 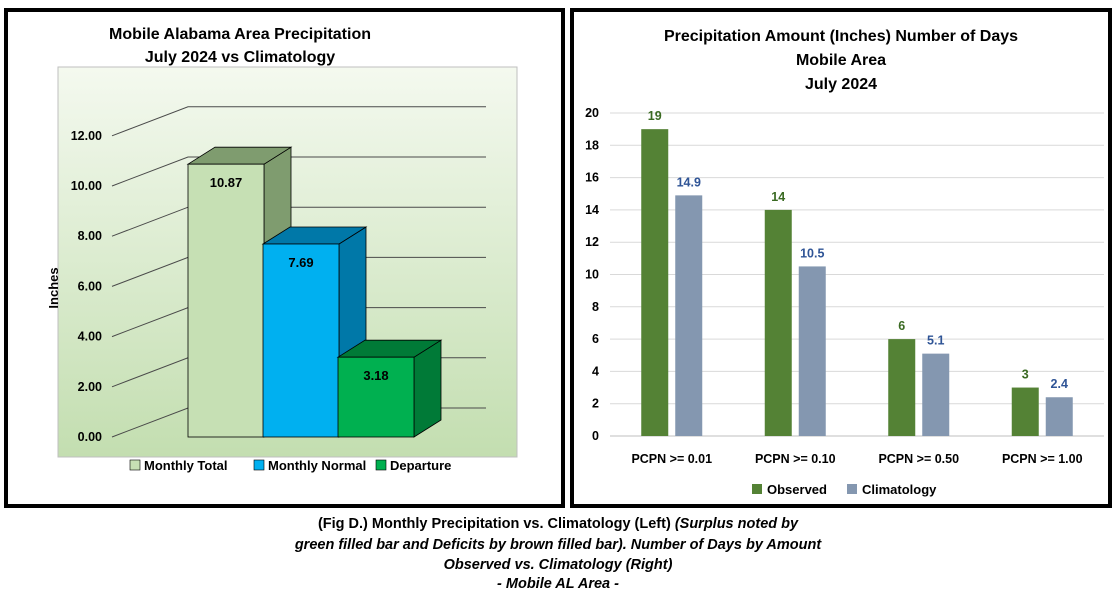 I want to click on x-tick-label: PCPN >= 0.50, so click(x=918, y=459).